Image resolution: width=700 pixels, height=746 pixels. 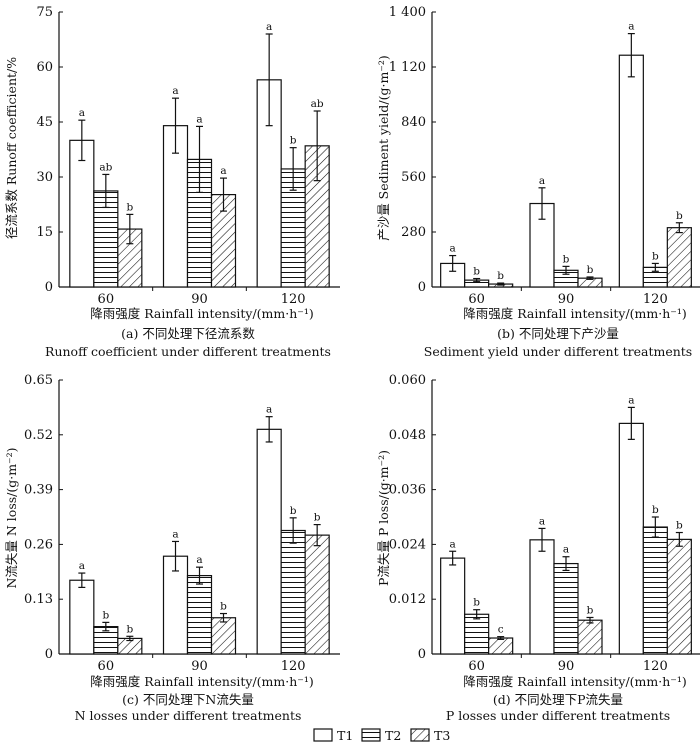 I want to click on panel-b-ytick-label: 560, so click(x=413, y=177).